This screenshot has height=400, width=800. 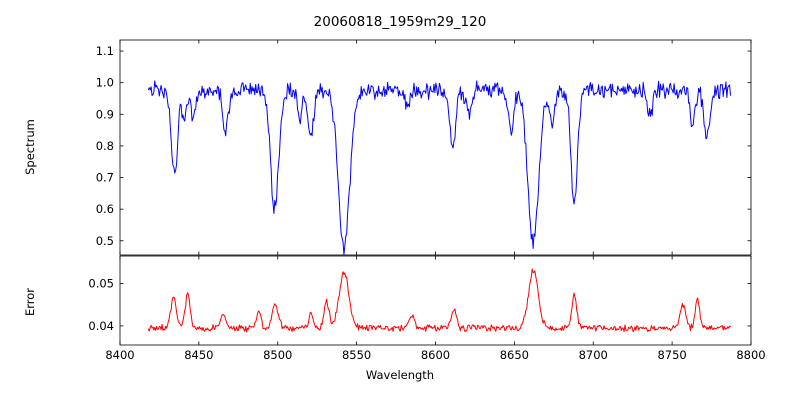 I want to click on y-tick-label: 0.7, so click(x=105, y=178).